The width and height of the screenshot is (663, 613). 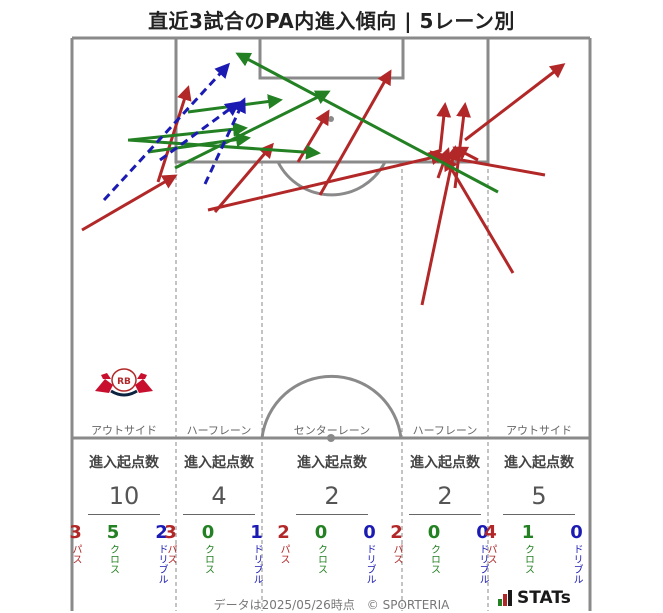 I want to click on stats-brand: STATs, so click(x=534, y=598).